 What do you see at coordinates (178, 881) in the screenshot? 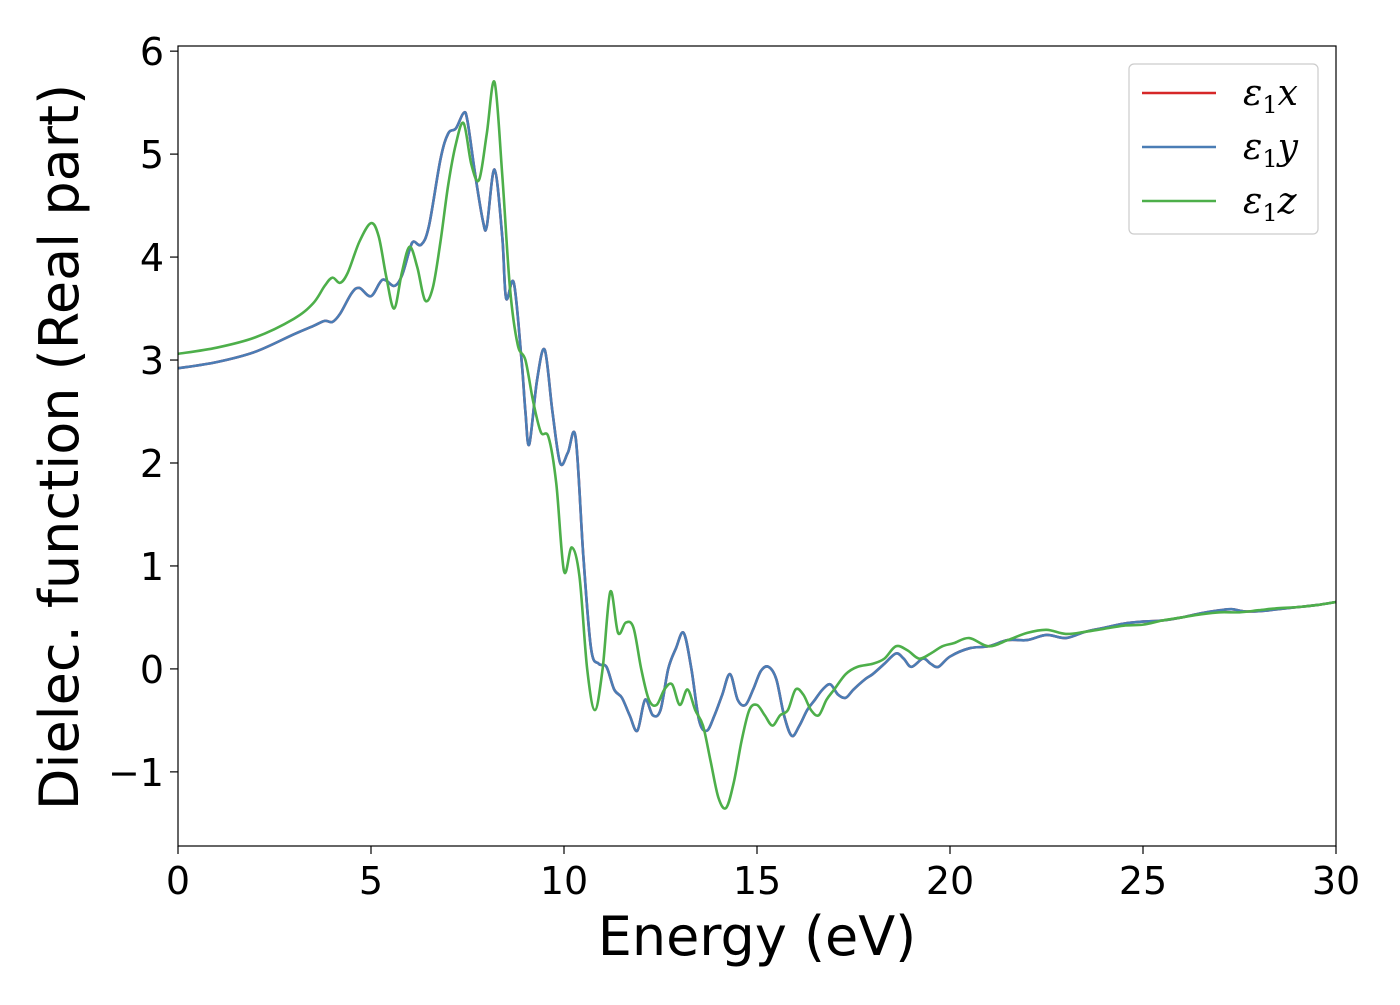
I see `x-tick-label: 0` at bounding box center [178, 881].